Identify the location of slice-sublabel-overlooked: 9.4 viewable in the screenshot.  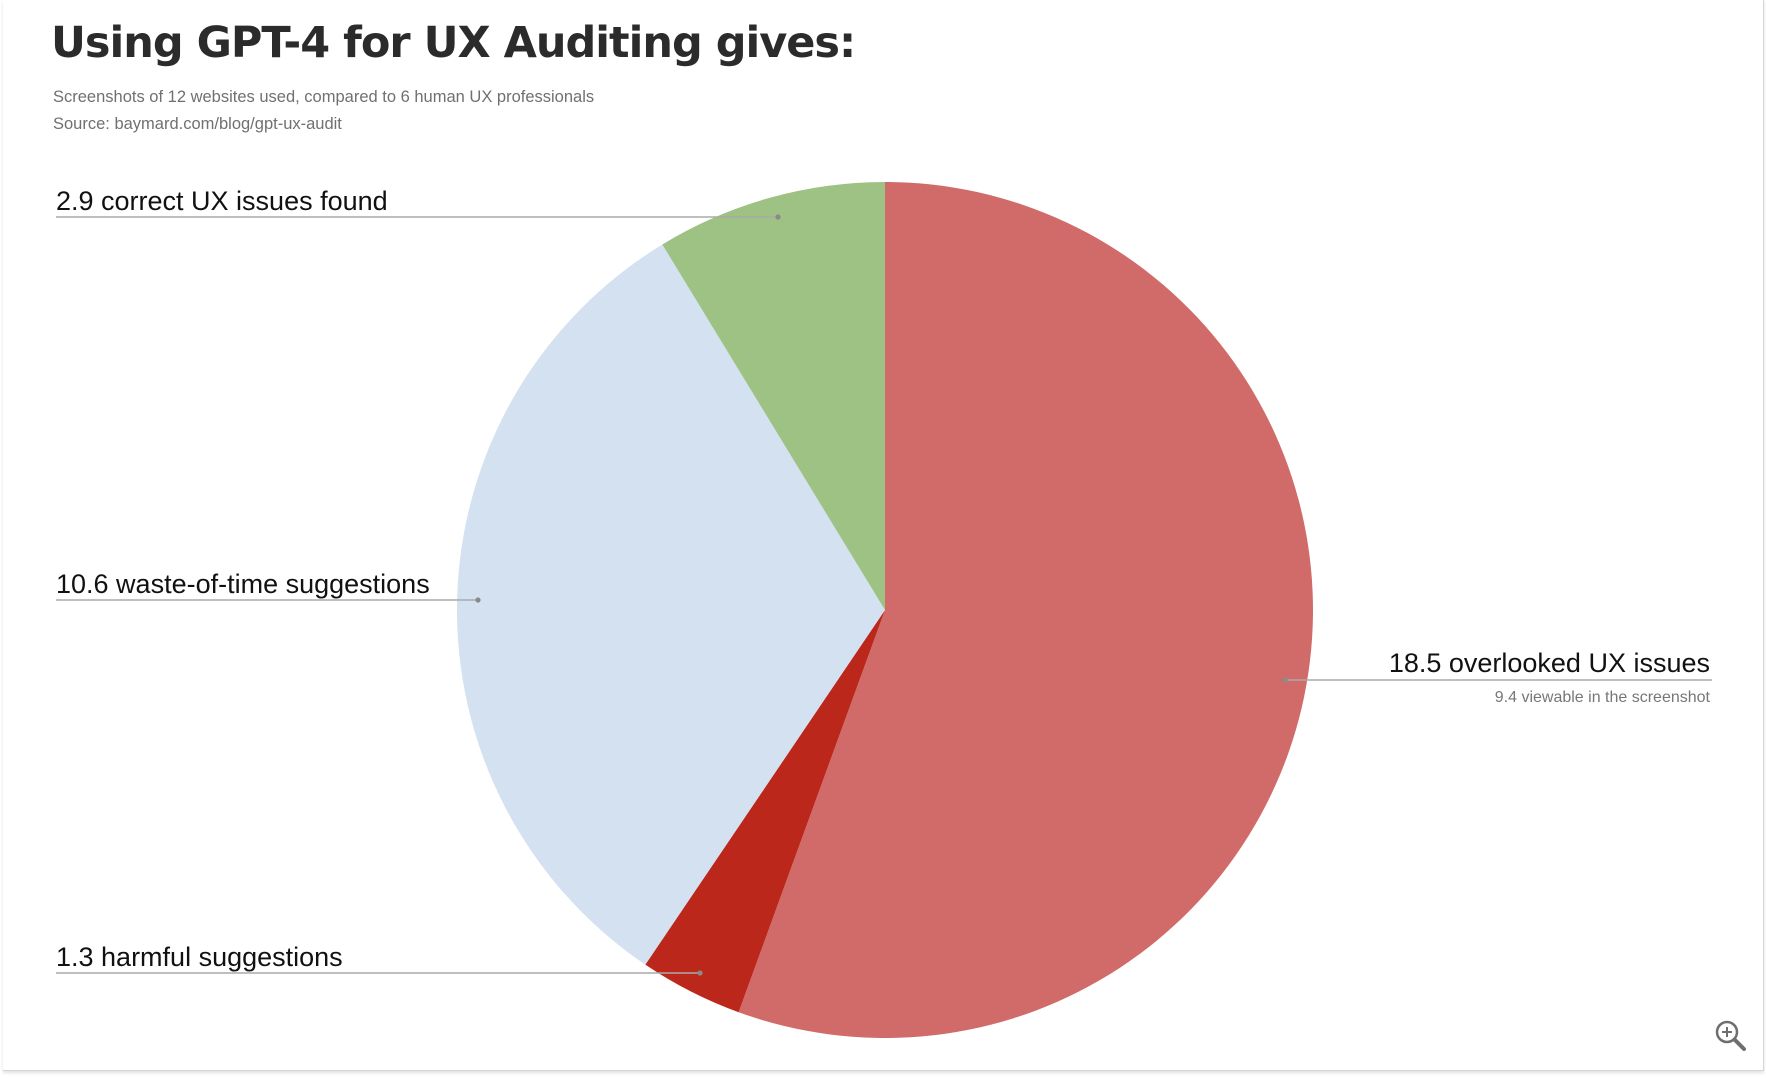
(1603, 697).